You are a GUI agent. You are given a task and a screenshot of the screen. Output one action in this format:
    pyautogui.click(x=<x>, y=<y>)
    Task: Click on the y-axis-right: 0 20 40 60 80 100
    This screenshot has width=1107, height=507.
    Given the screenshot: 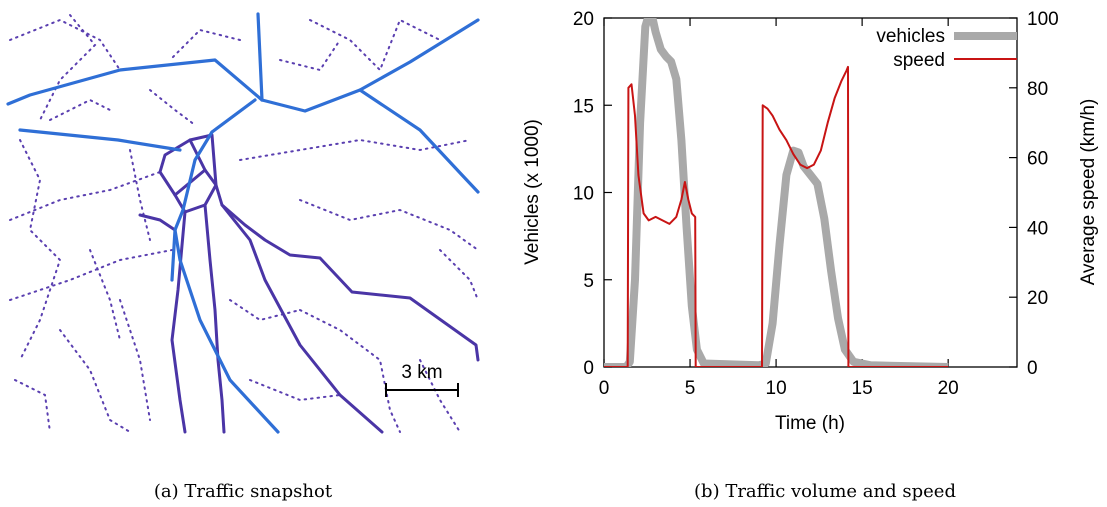 What is the action you would take?
    pyautogui.click(x=1034, y=194)
    